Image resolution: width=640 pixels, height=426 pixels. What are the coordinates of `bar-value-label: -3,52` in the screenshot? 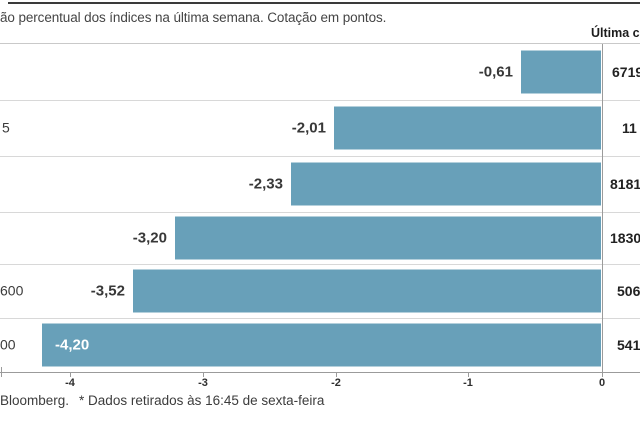 It's located at (107, 291).